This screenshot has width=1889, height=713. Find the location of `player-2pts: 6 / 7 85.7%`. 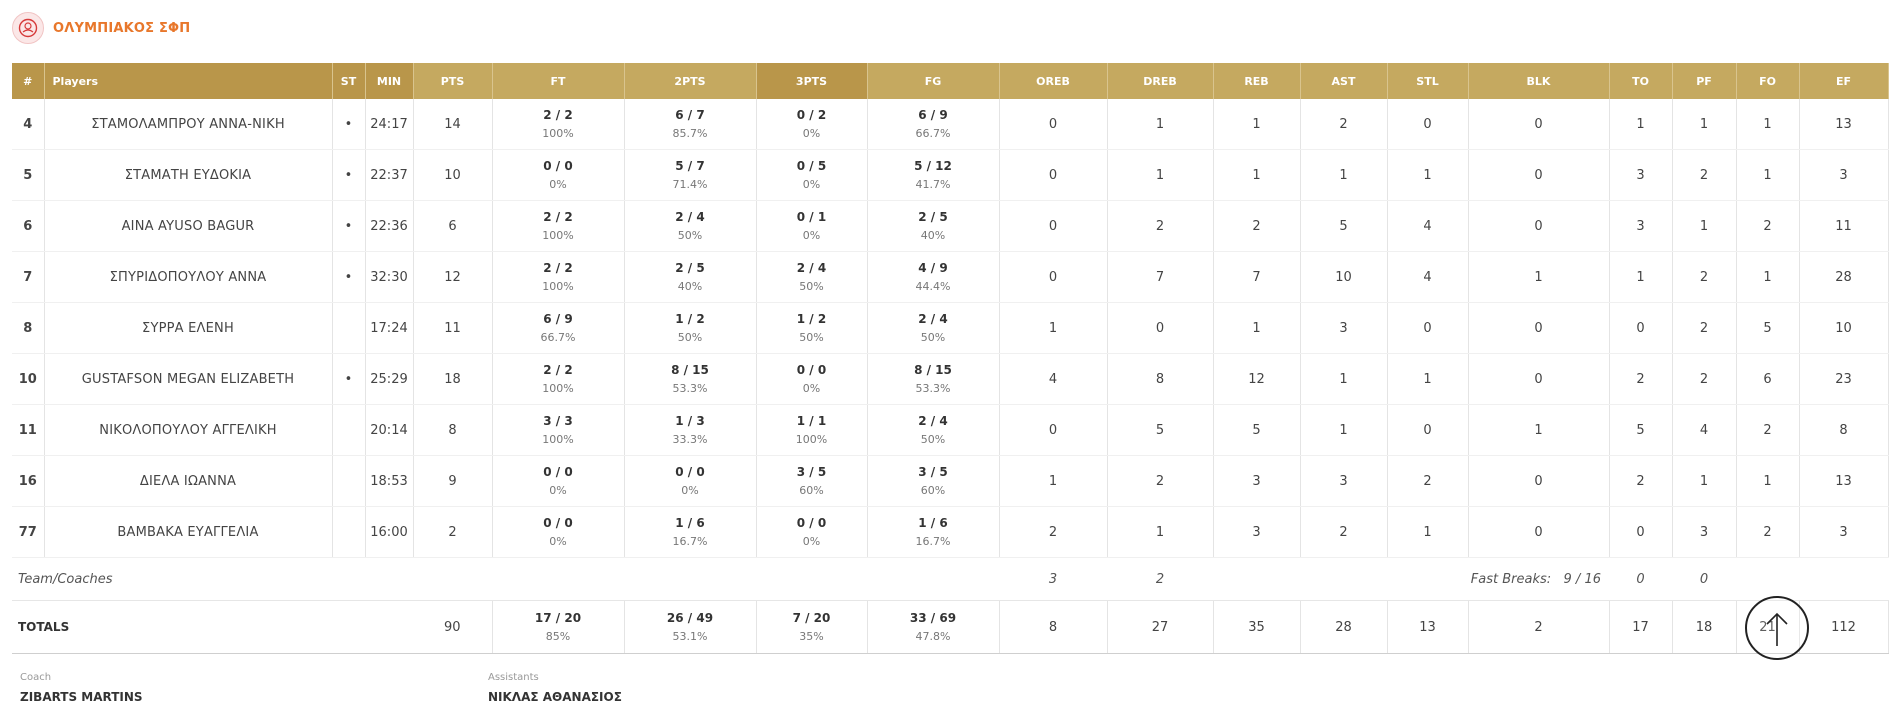

player-2pts: 6 / 7 85.7% is located at coordinates (690, 124).